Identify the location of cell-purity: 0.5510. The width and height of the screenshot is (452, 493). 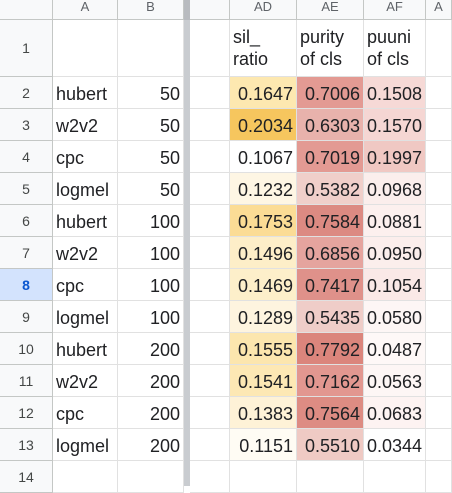
(330, 445).